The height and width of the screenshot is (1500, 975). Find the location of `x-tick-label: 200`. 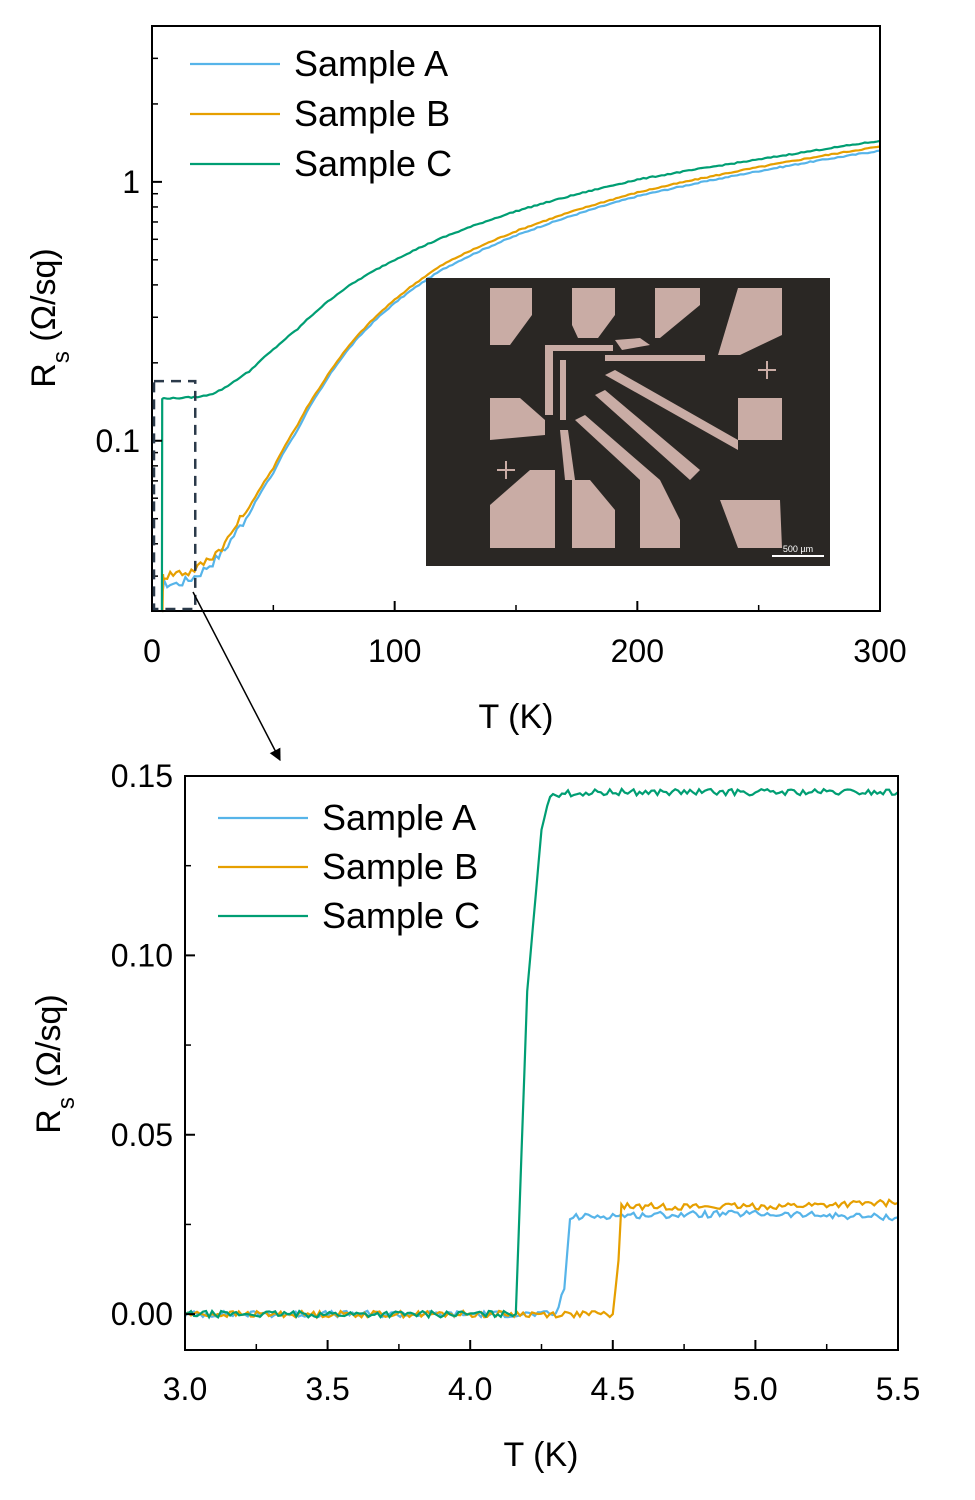

x-tick-label: 200 is located at coordinates (637, 651).